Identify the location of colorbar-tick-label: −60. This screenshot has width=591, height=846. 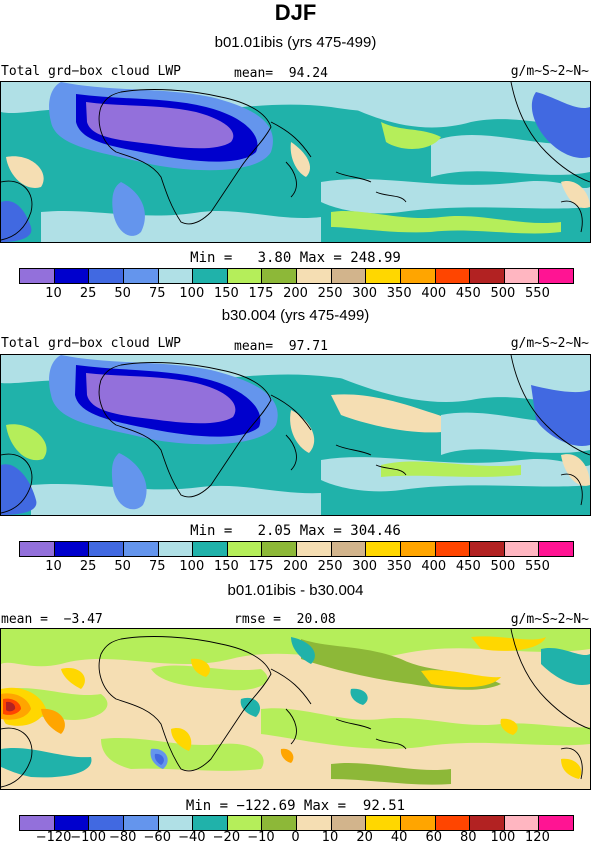
(157, 837).